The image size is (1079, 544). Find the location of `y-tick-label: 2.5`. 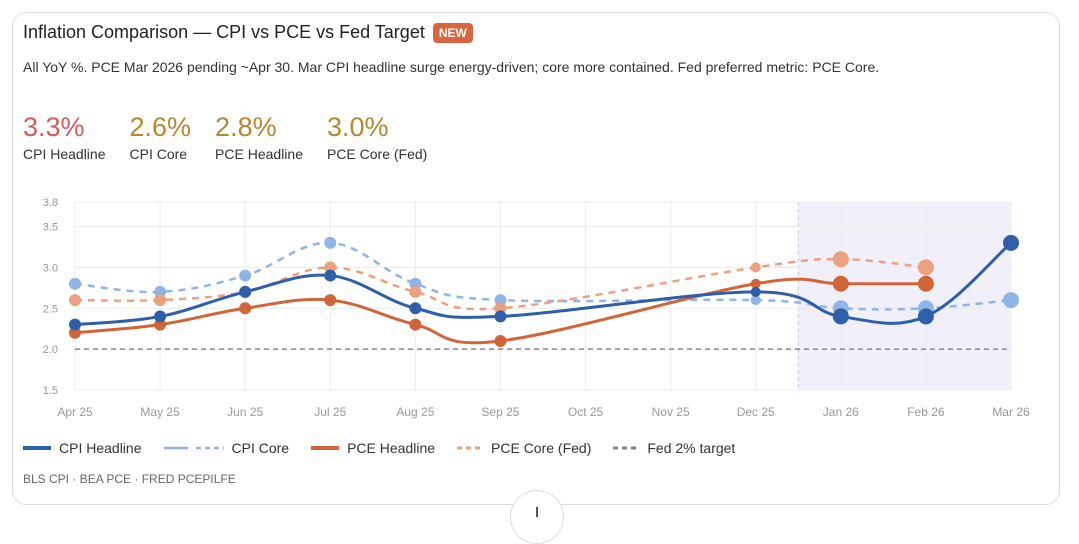

y-tick-label: 2.5 is located at coordinates (50, 309).